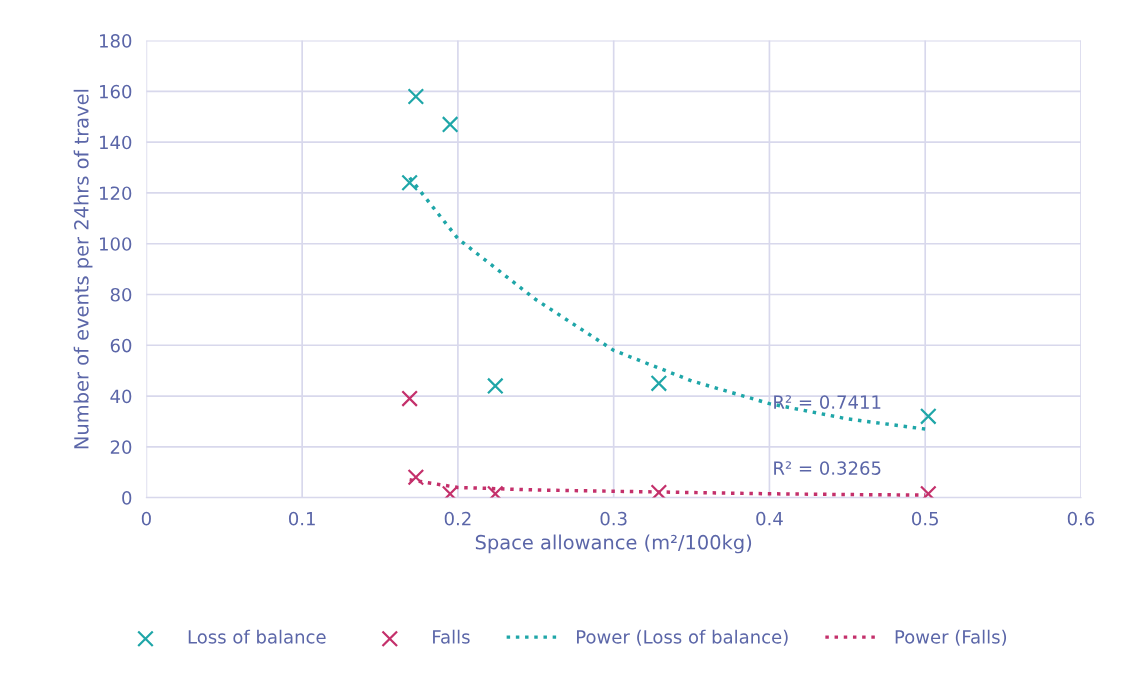 The image size is (1126, 677). I want to click on legend-label: Falls, so click(451, 636).